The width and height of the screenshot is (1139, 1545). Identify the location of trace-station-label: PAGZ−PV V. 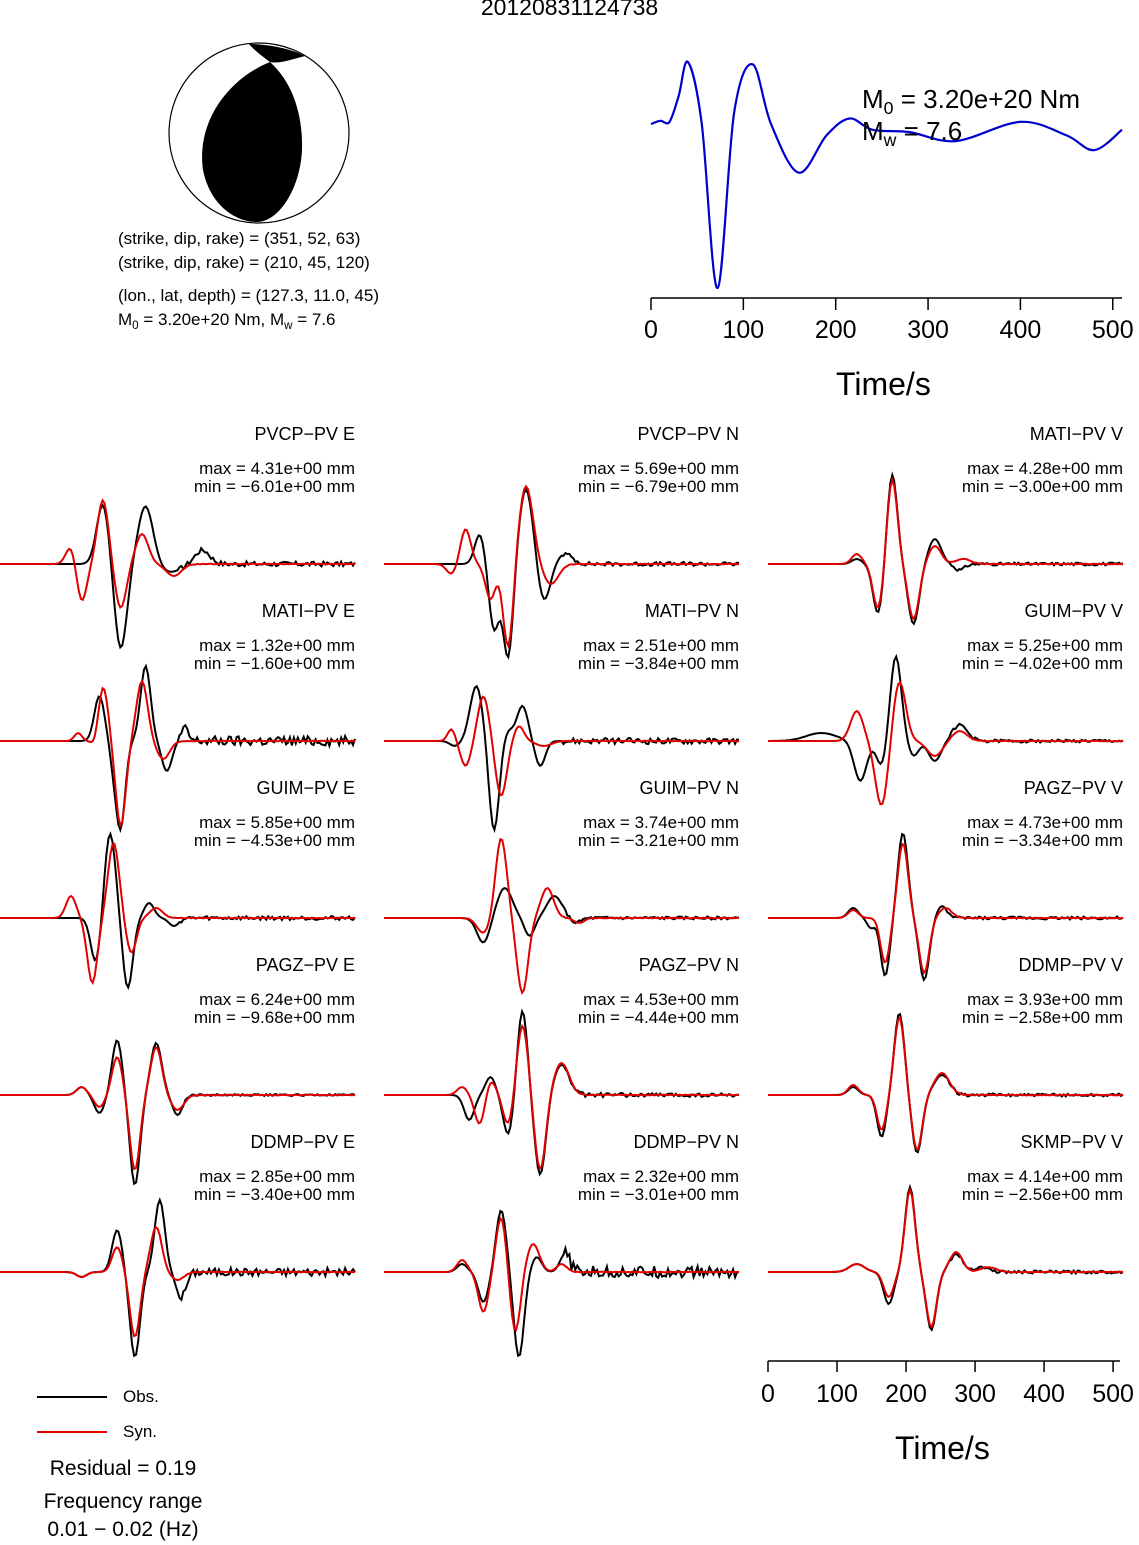
(1073, 788).